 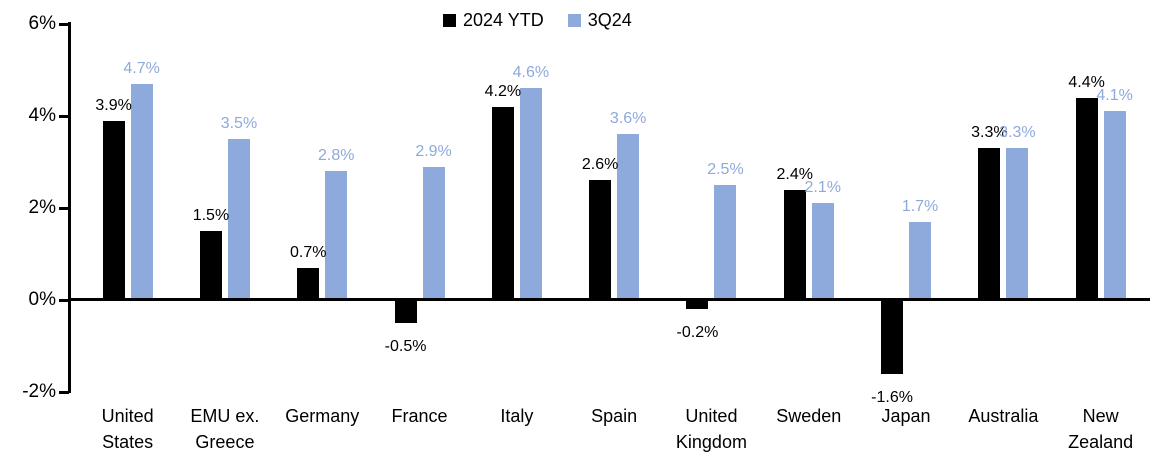 What do you see at coordinates (211, 215) in the screenshot?
I see `value-label-2024-ytd: 1.5%` at bounding box center [211, 215].